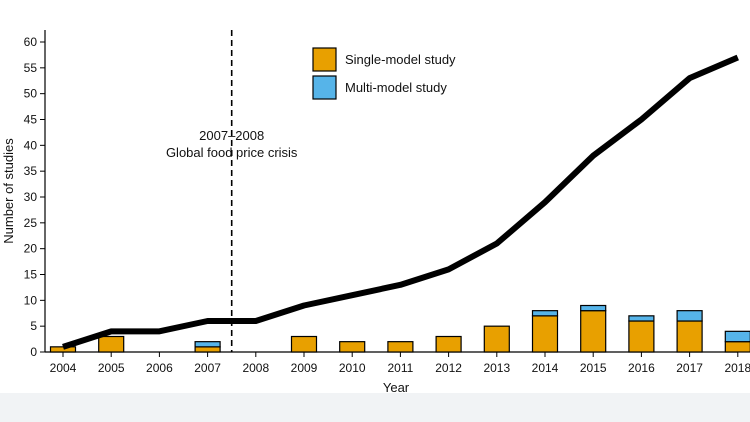 The height and width of the screenshot is (422, 750). Describe the element at coordinates (31, 68) in the screenshot. I see `y-tick-label: 55` at that location.